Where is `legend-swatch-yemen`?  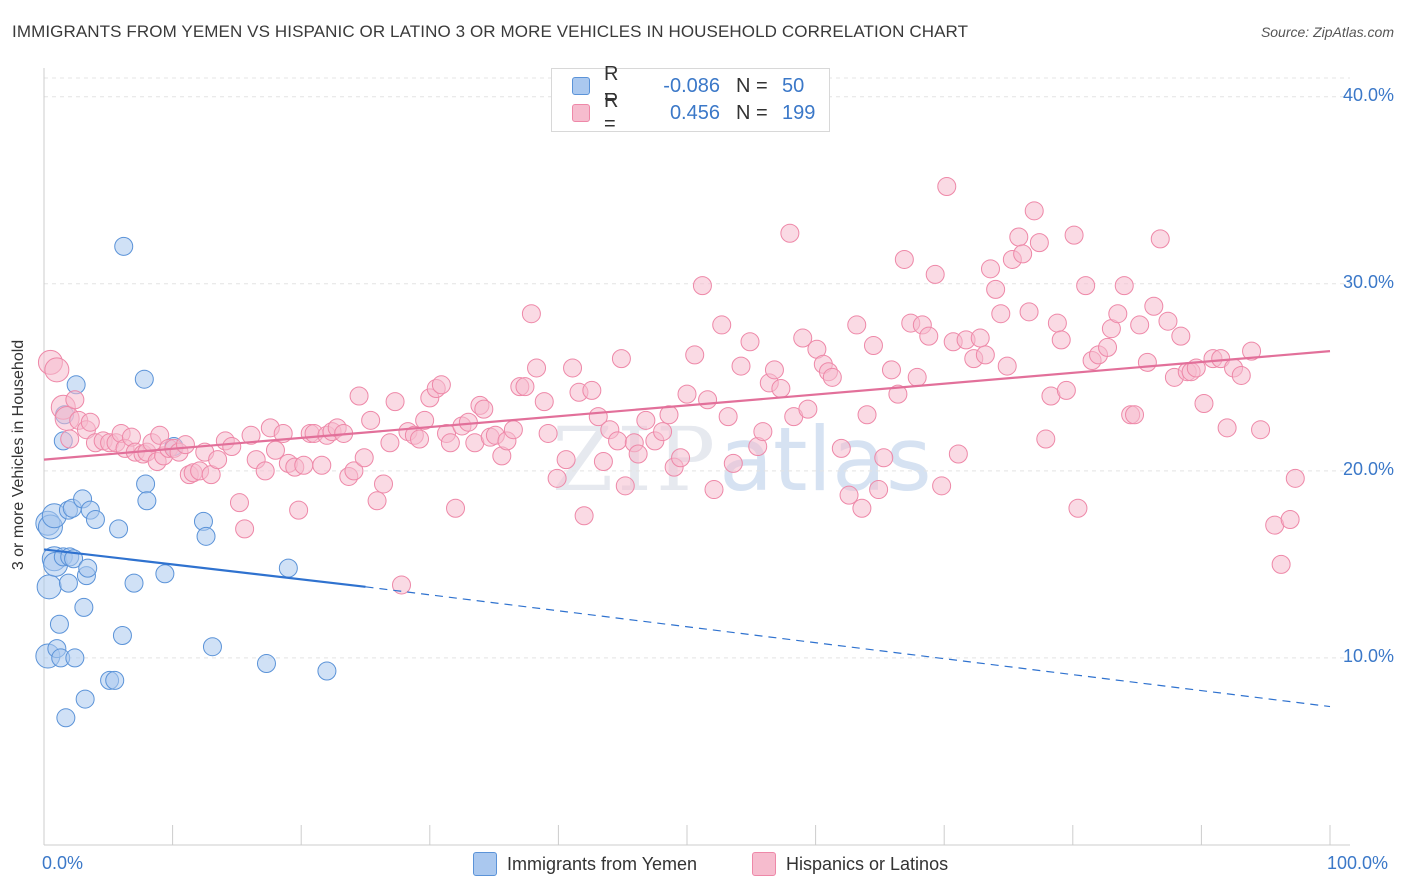 legend-swatch-yemen is located at coordinates (581, 86).